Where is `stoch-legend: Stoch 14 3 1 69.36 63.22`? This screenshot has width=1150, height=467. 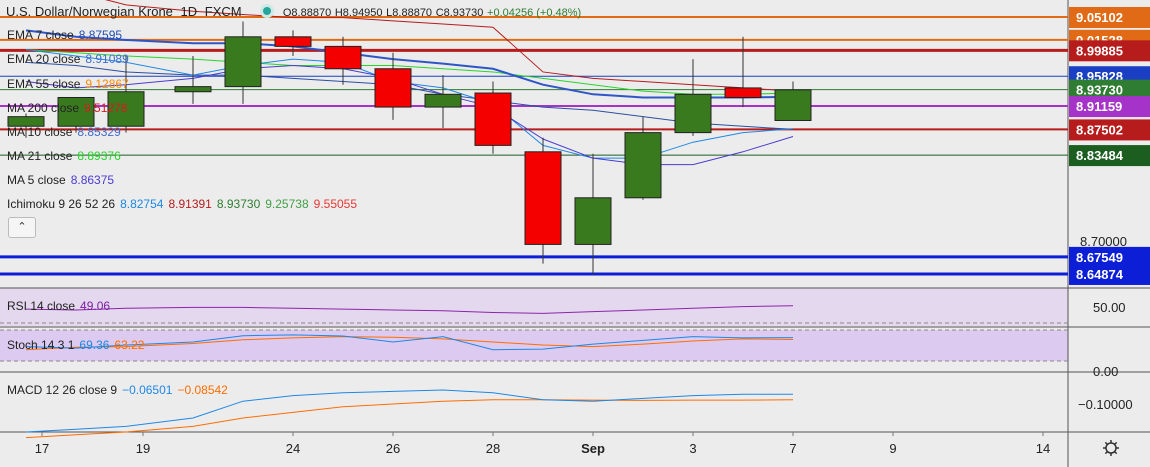
stoch-legend: Stoch 14 3 1 69.36 63.22 is located at coordinates (78, 345).